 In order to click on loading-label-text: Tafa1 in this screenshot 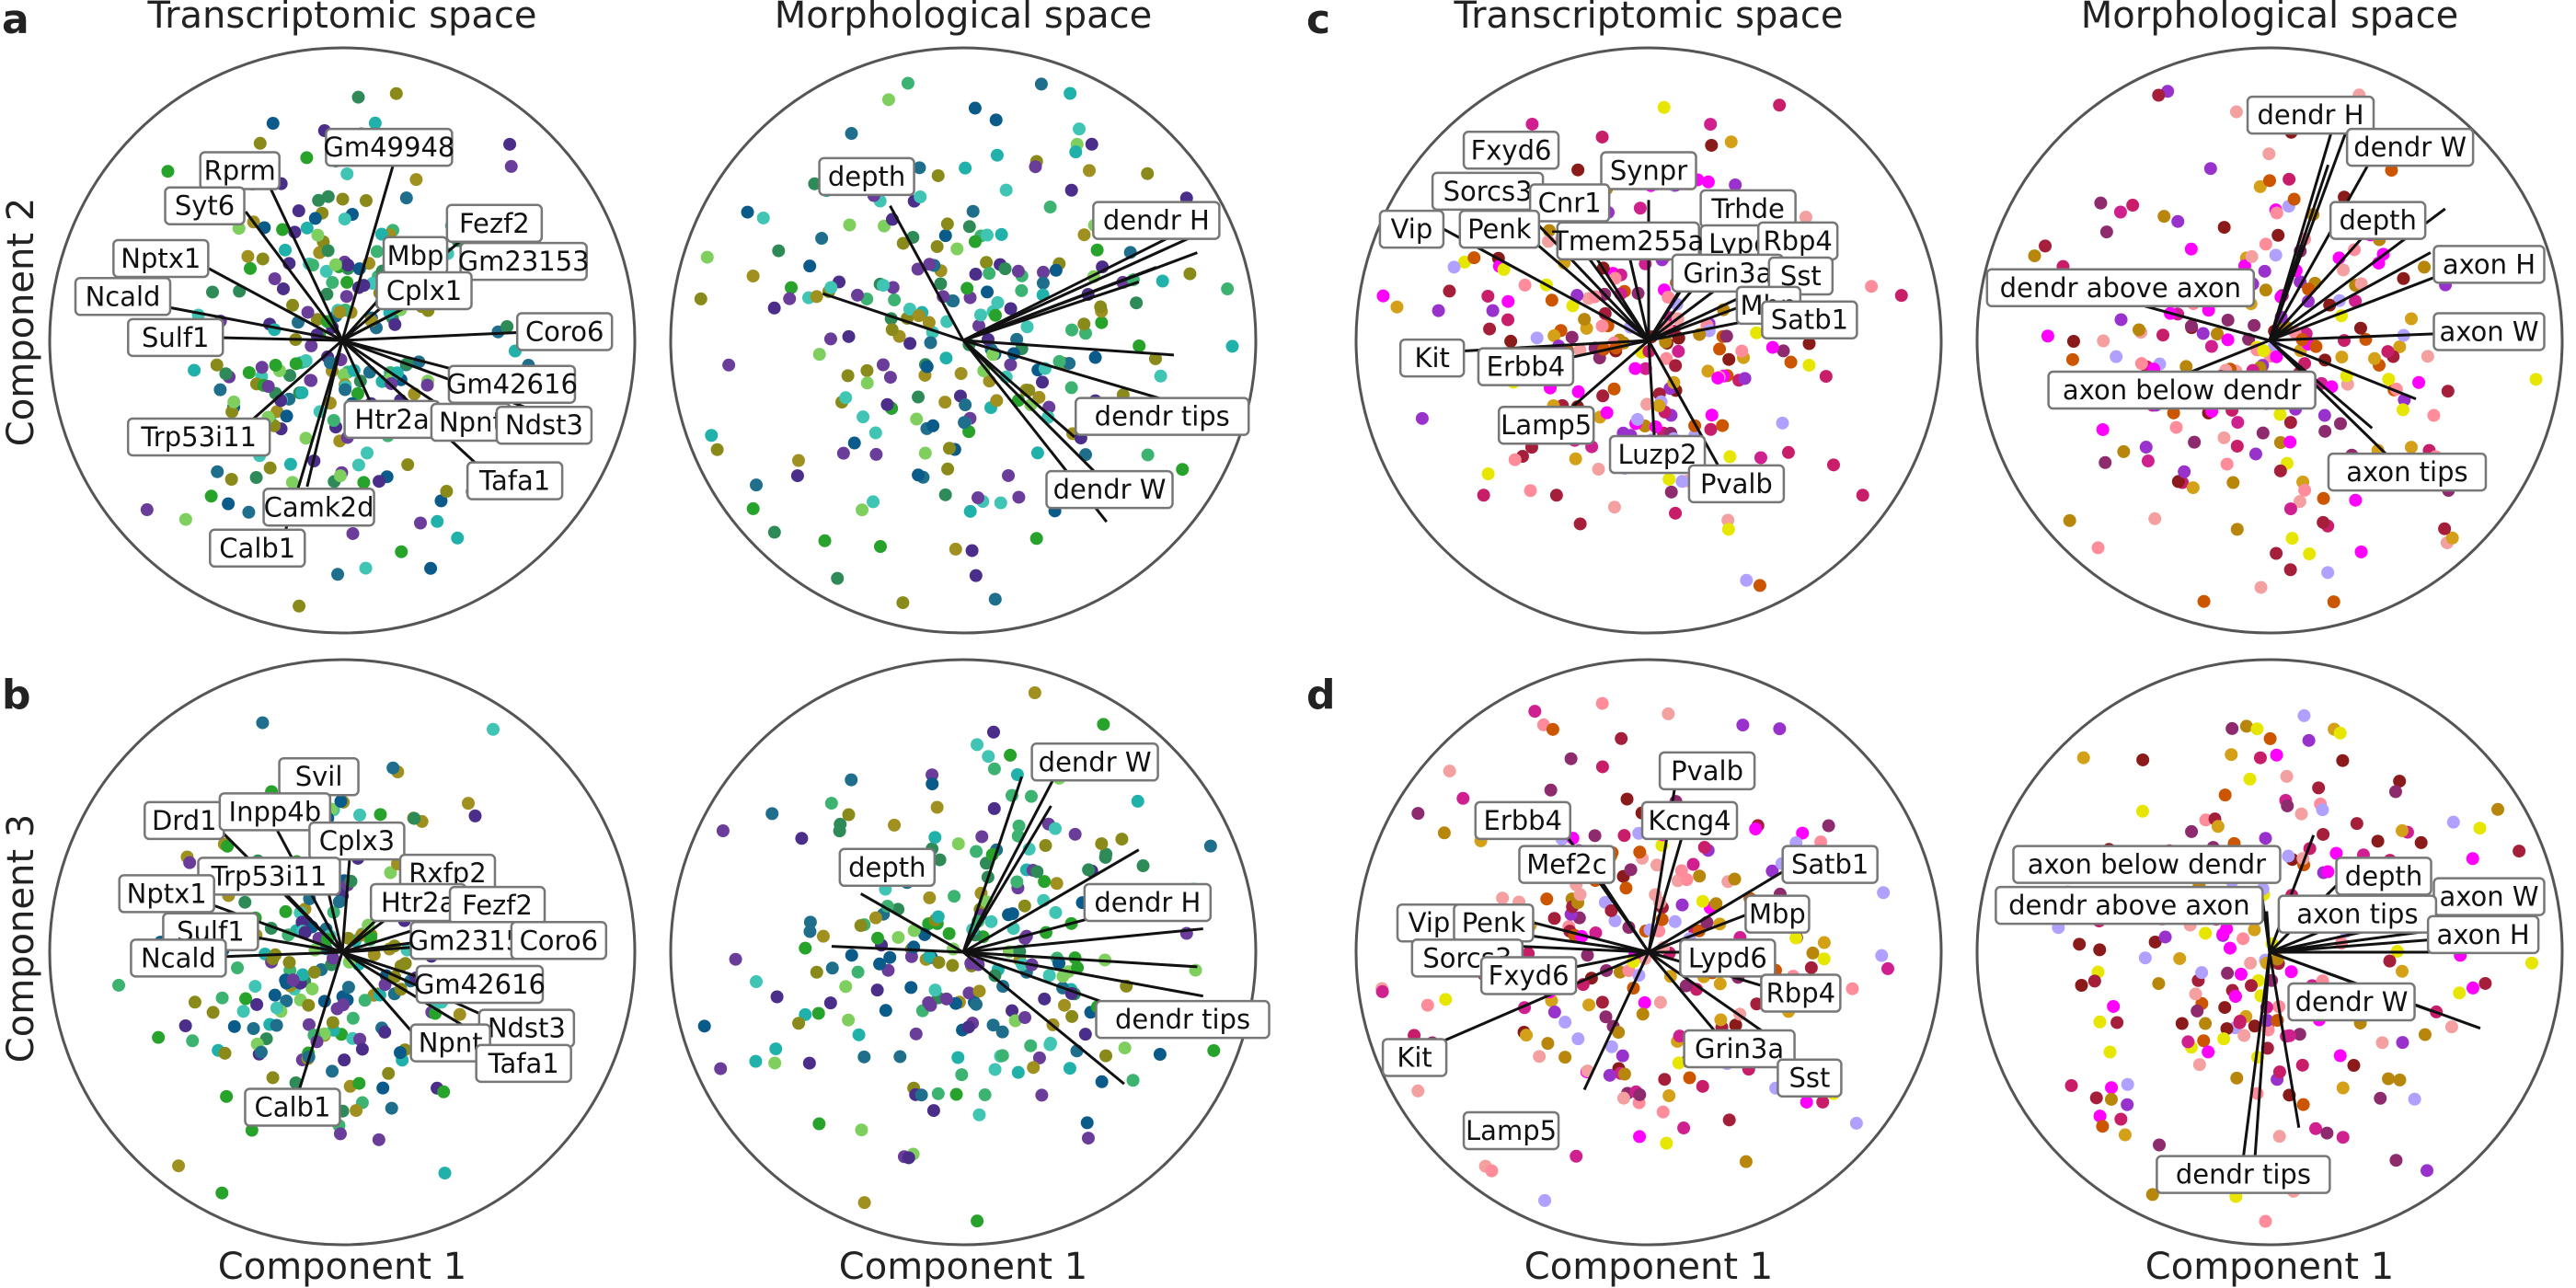, I will do `click(514, 481)`.